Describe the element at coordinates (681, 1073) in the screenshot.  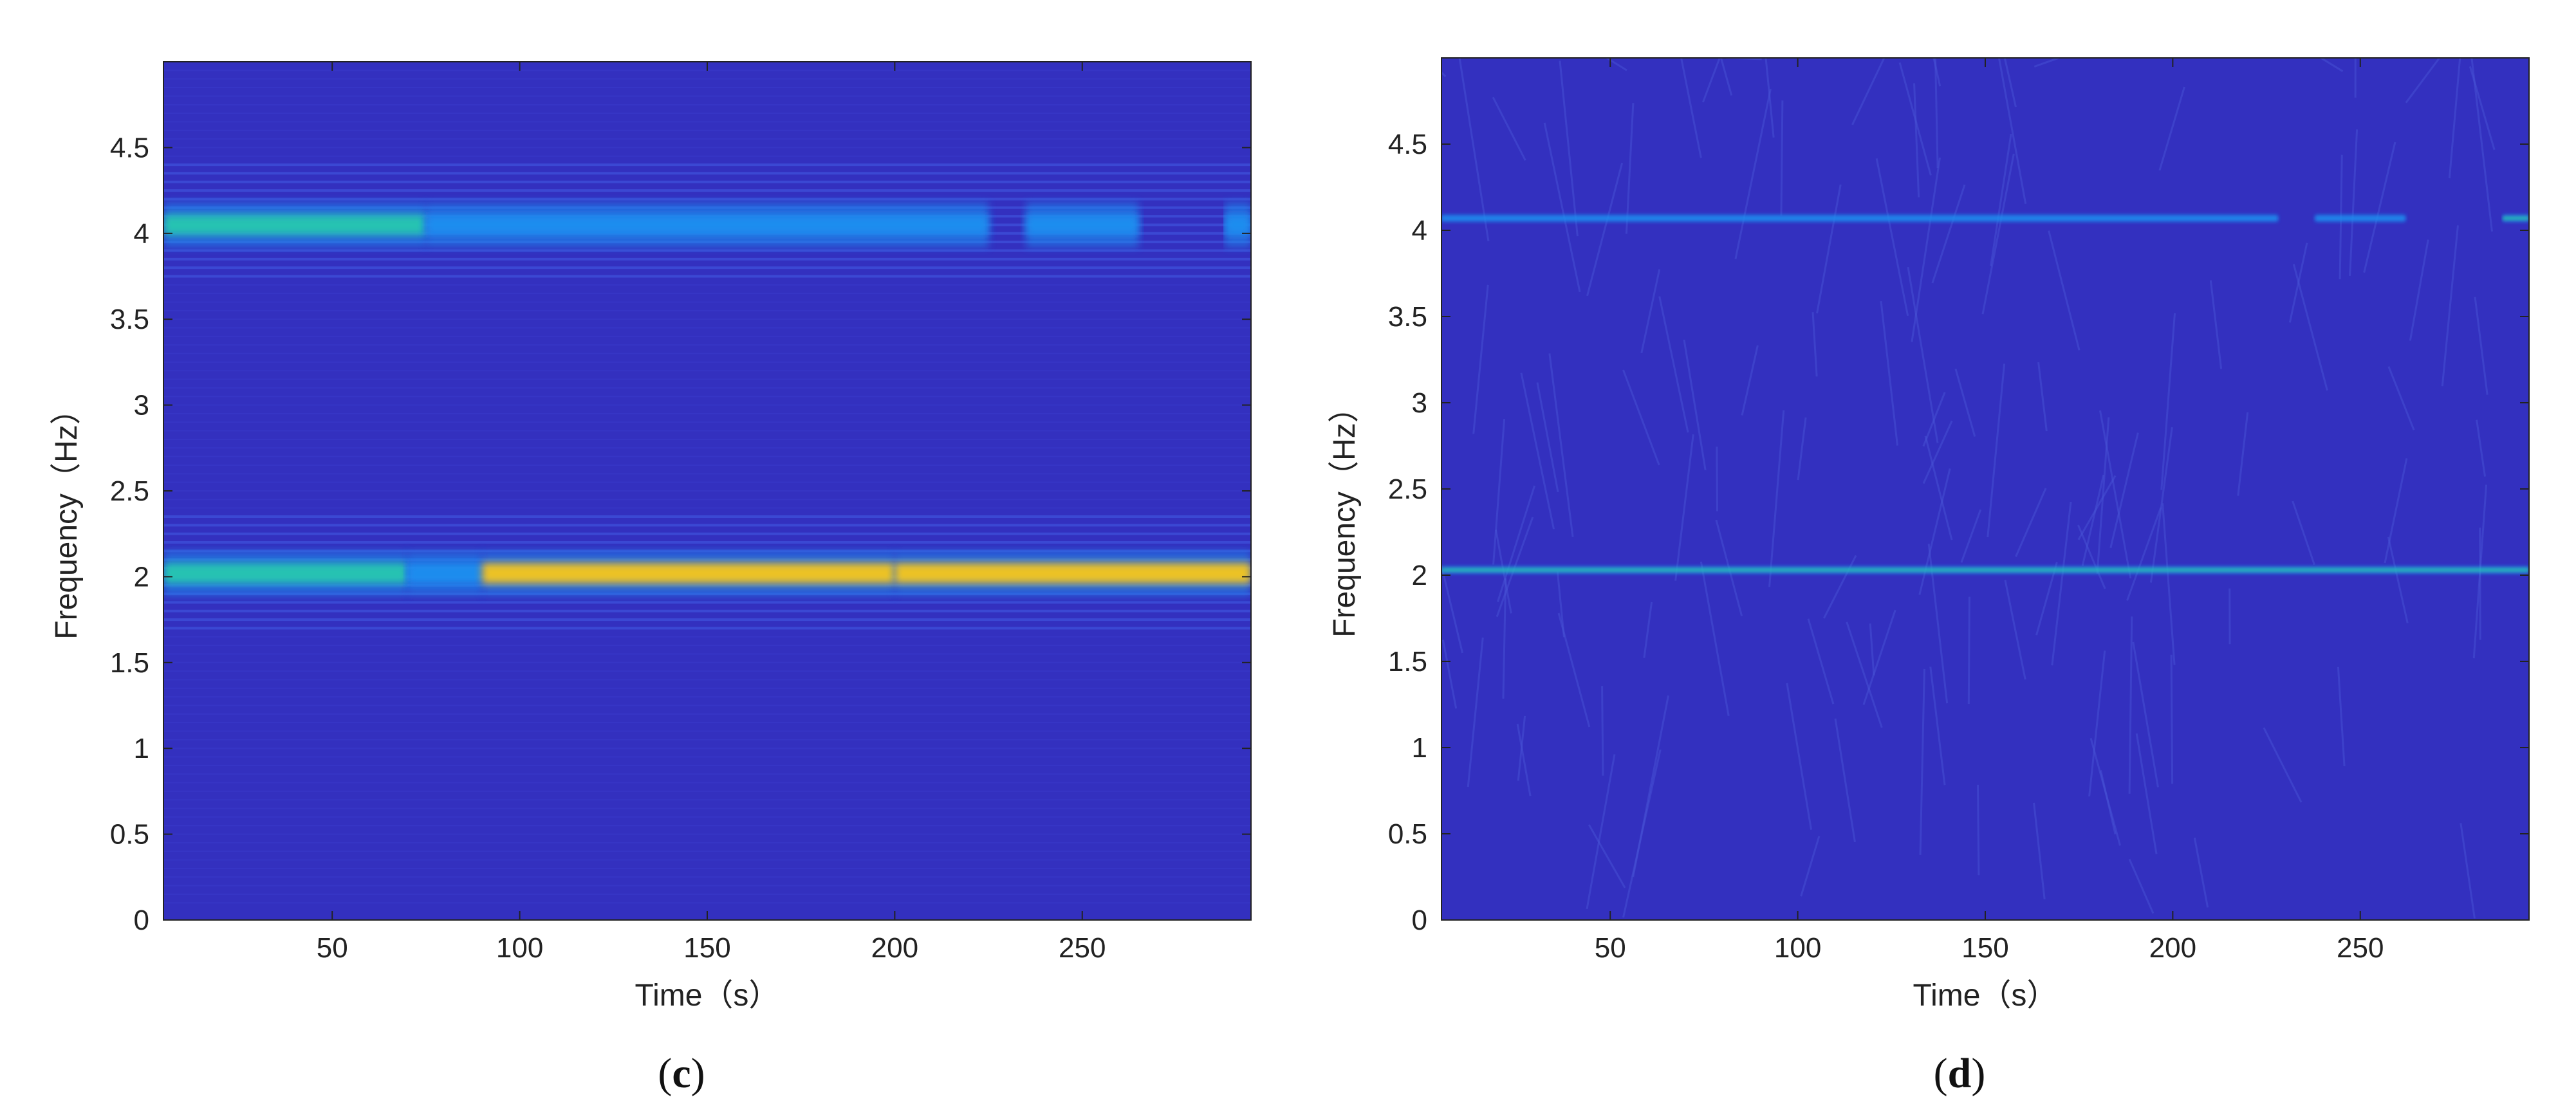
I see `panel-label: (c)` at that location.